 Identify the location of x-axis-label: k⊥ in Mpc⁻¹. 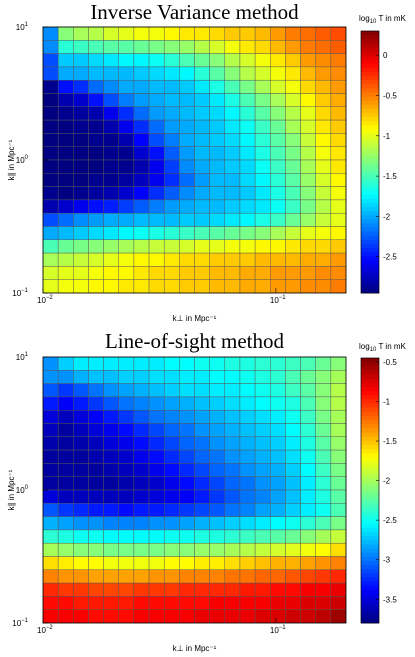
(195, 318).